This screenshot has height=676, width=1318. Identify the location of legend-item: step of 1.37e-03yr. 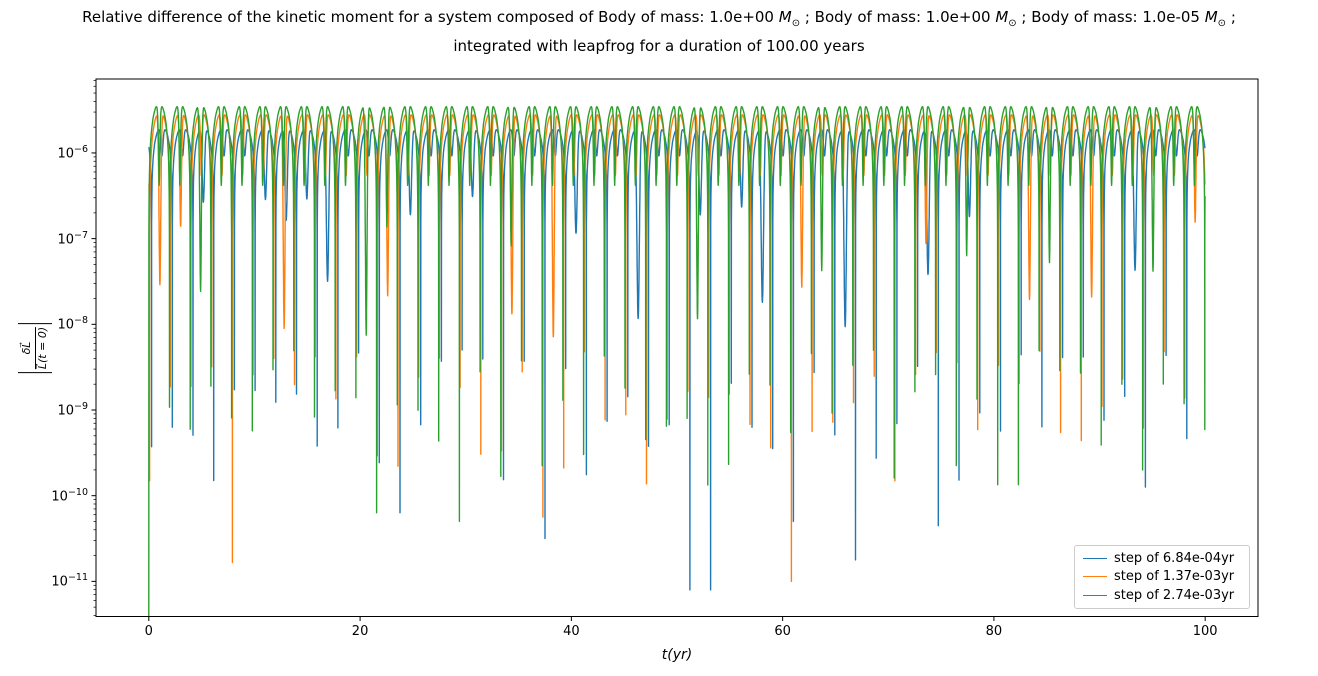
(1162, 577).